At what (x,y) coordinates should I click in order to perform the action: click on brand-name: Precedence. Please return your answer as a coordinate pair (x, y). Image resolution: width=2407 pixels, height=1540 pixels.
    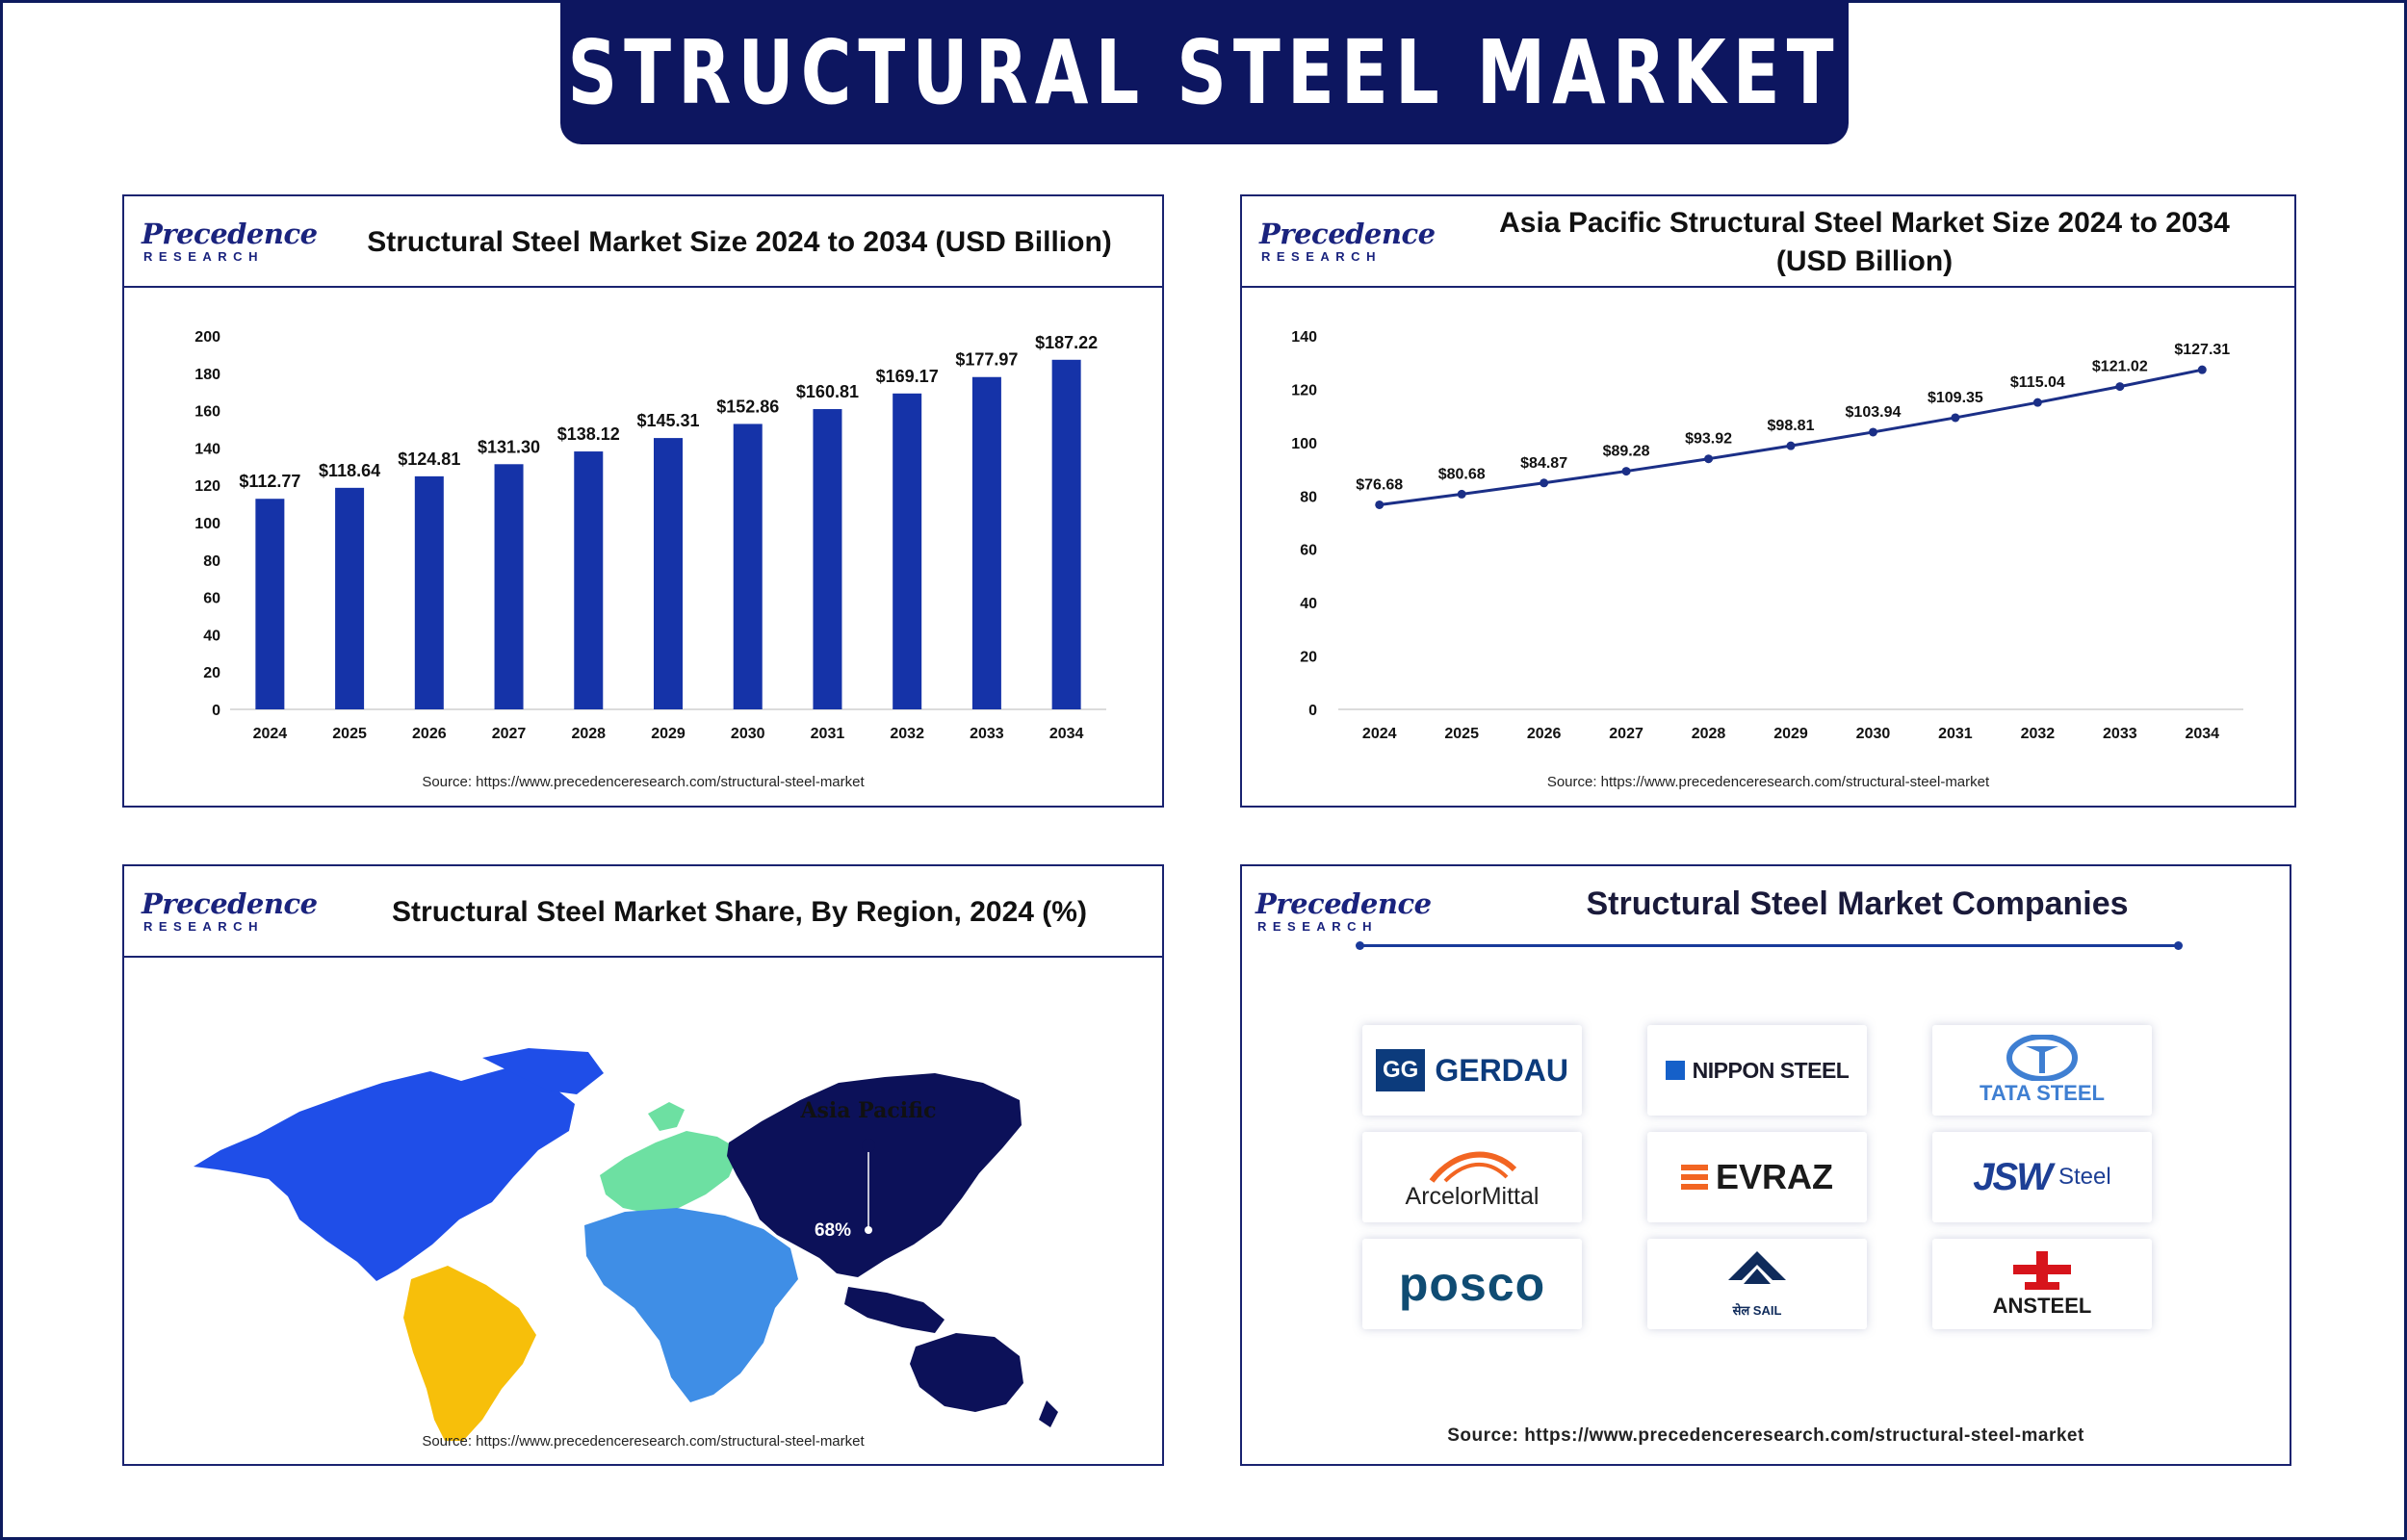
    Looking at the image, I should click on (1347, 234).